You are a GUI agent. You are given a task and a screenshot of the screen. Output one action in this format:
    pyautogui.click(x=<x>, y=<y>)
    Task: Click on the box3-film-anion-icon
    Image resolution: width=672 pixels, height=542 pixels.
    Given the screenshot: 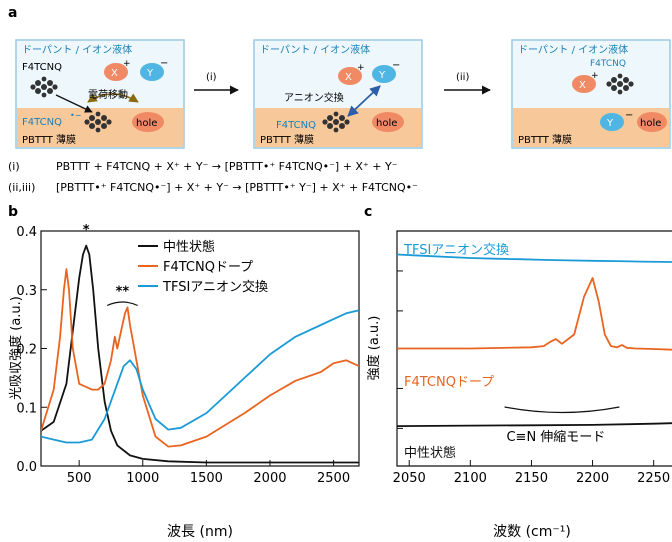 What is the action you would take?
    pyautogui.click(x=612, y=122)
    